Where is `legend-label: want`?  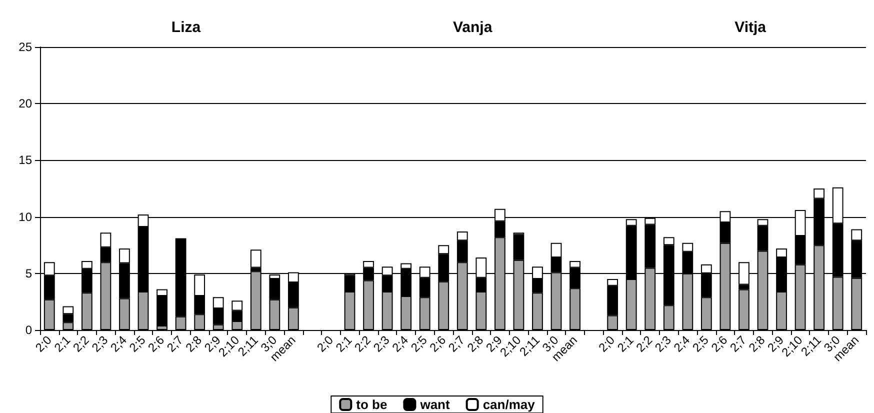 legend-label: want is located at coordinates (434, 404).